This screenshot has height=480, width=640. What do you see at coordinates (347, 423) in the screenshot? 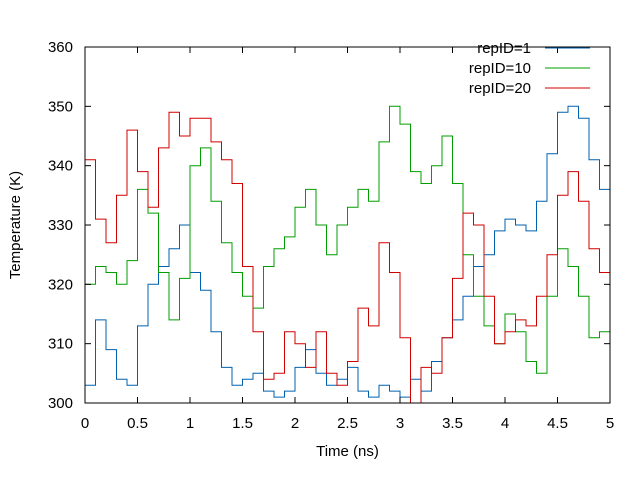
I see `x-tick-label: 2.5` at bounding box center [347, 423].